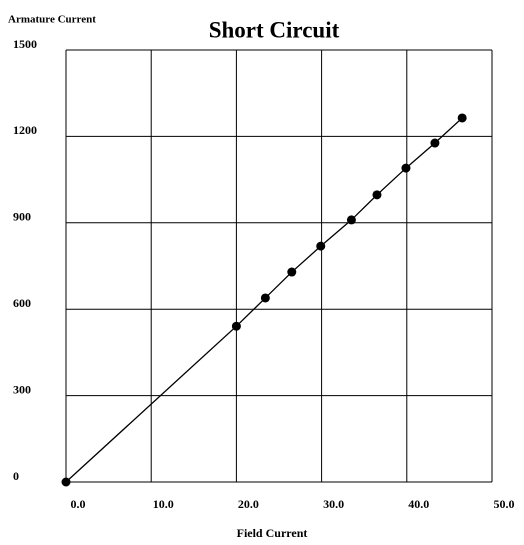 The height and width of the screenshot is (545, 524). Describe the element at coordinates (248, 504) in the screenshot. I see `x-tick-label: 20.0` at that location.